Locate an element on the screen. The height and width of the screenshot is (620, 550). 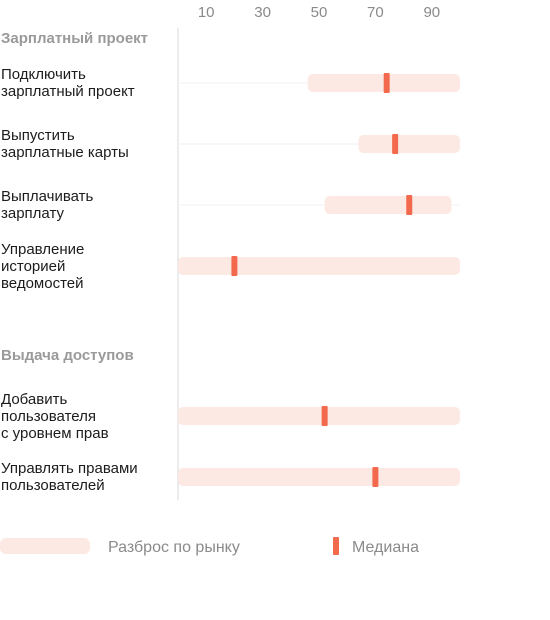
x-tick-label: 50 is located at coordinates (319, 12).